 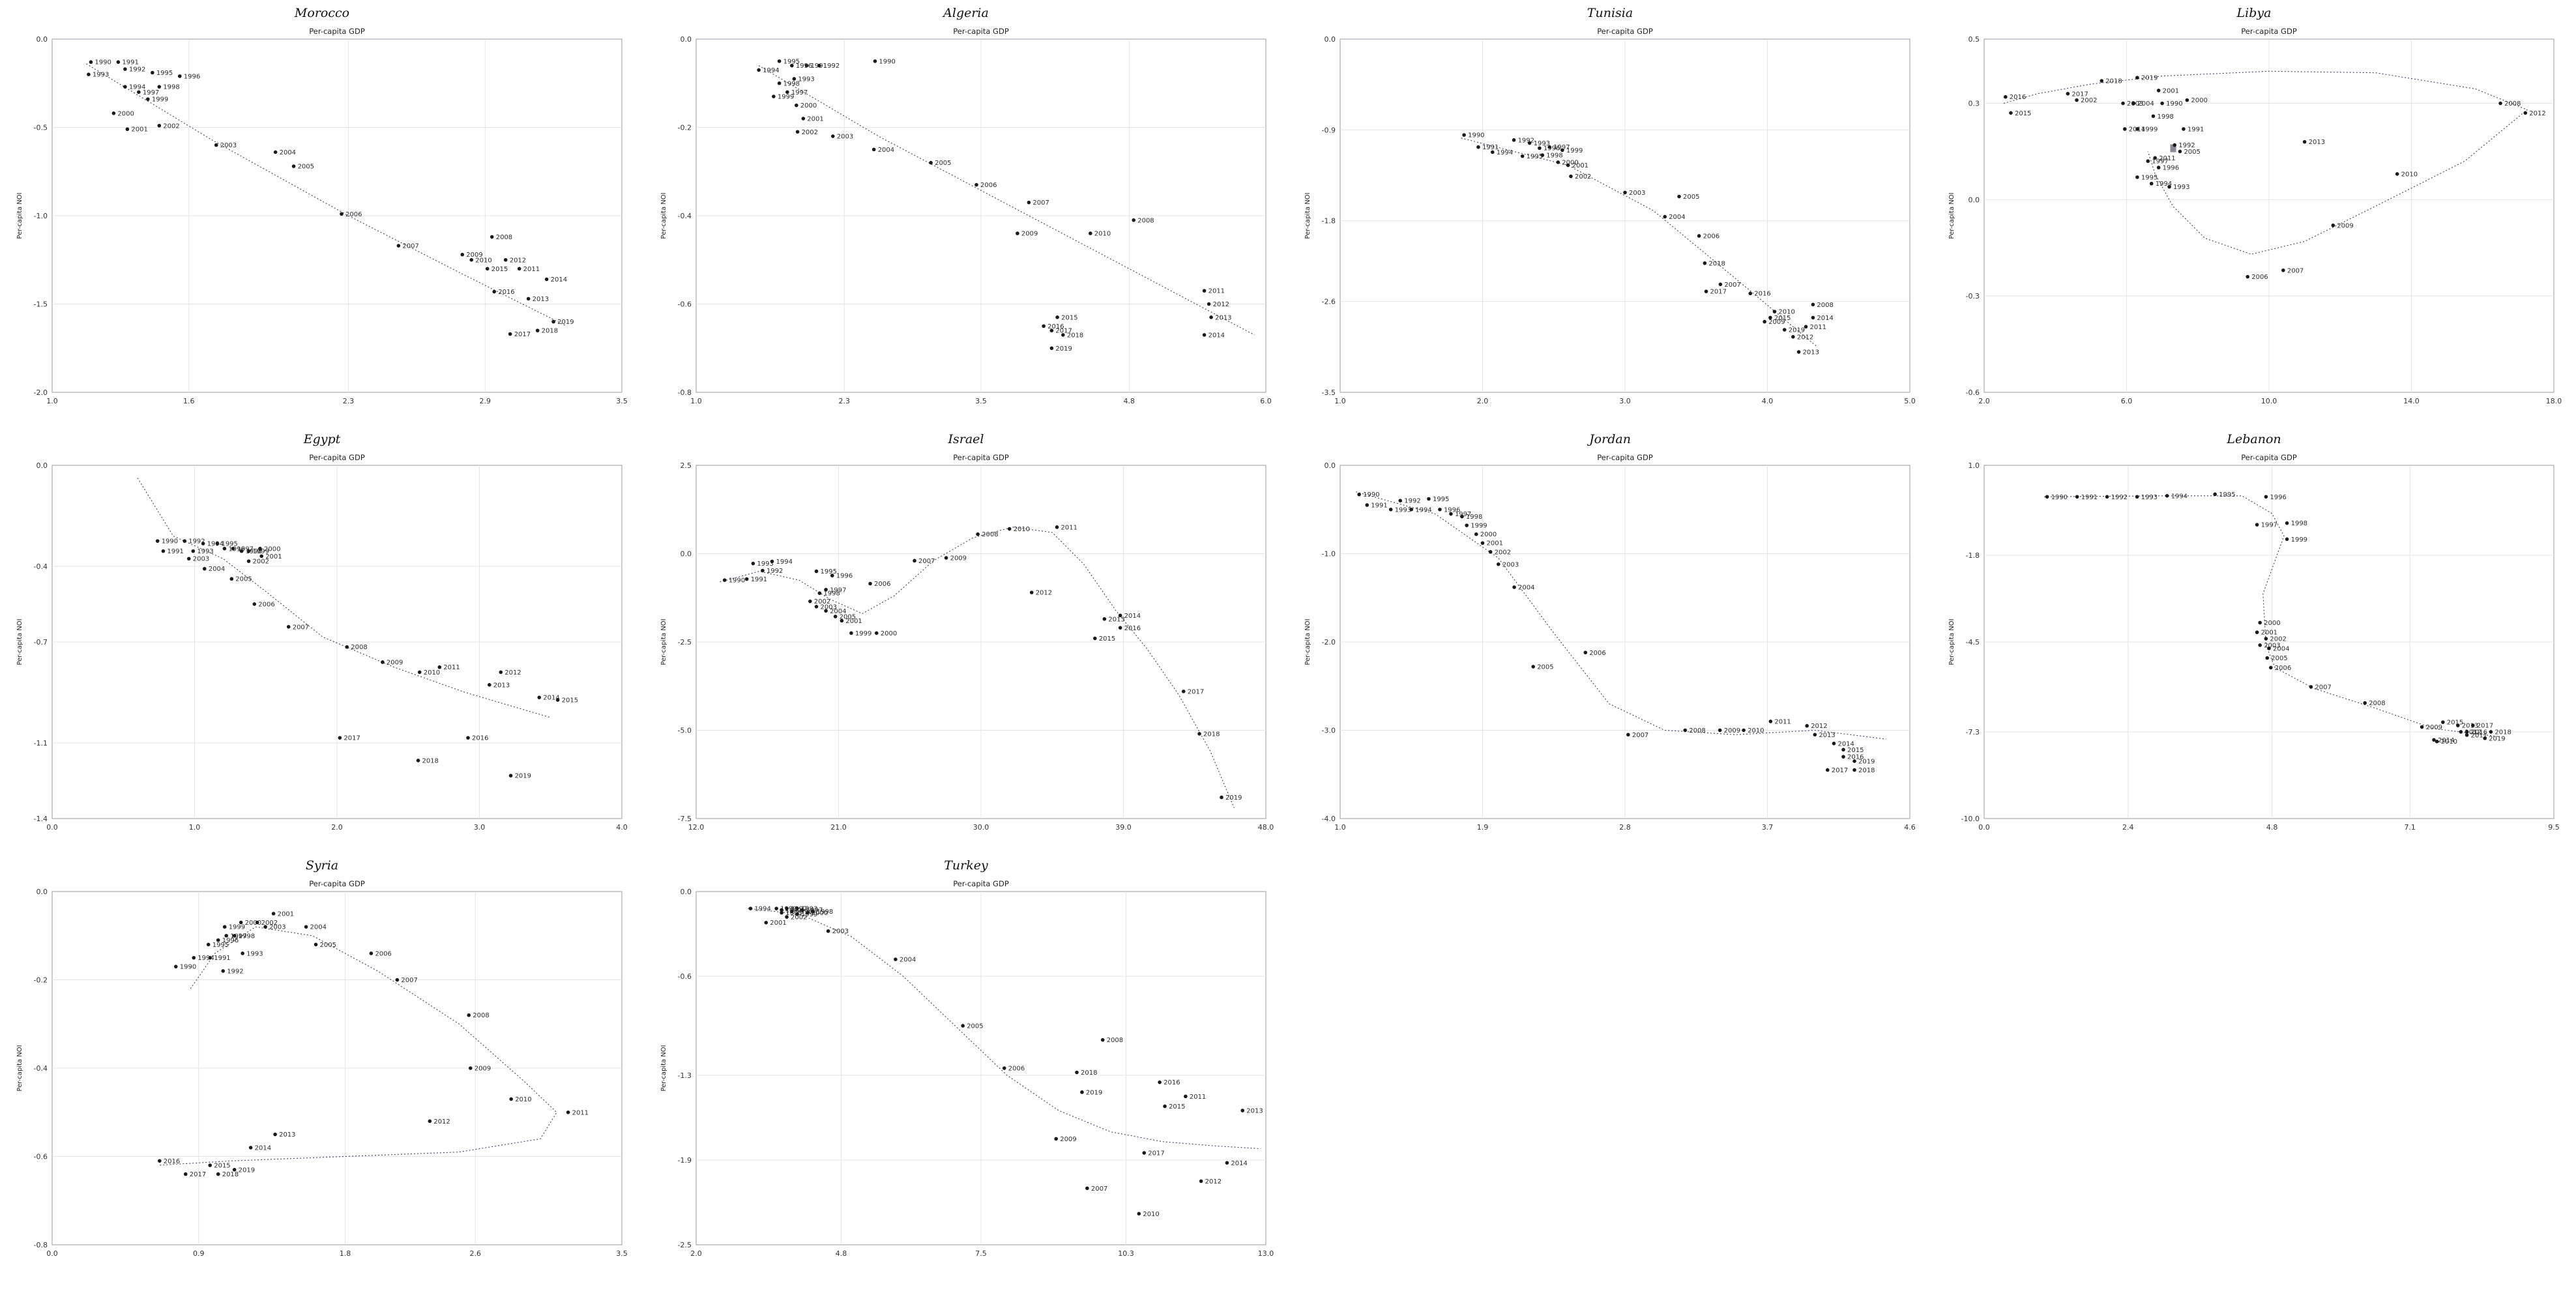 I want to click on y-tick-label: -1.4, so click(x=41, y=819).